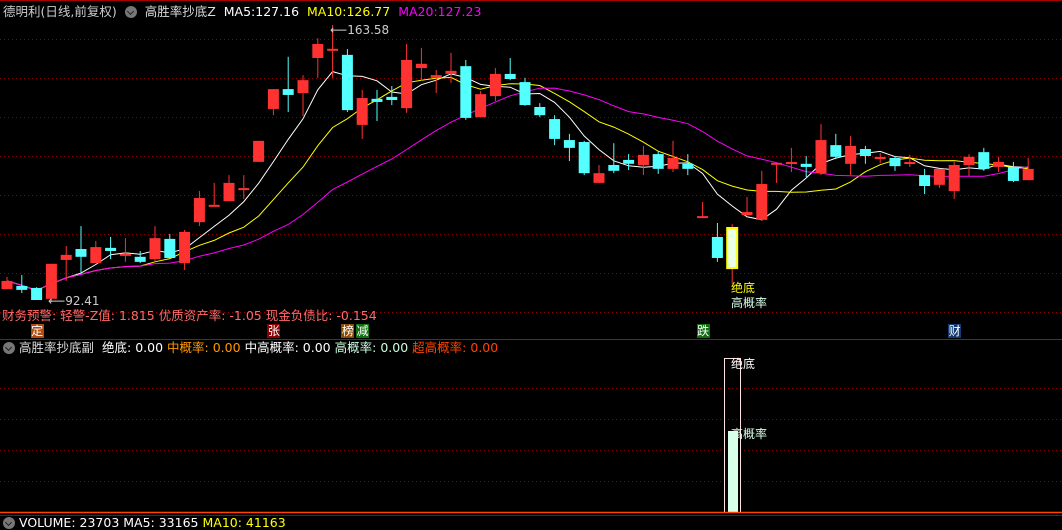  I want to click on event-mark: 跌, so click(703, 331).